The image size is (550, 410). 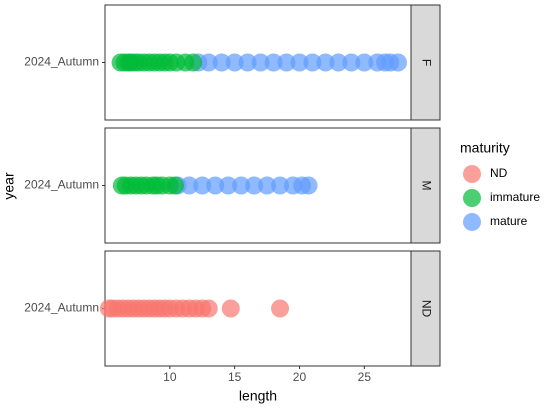 I want to click on y-axis-title: year, so click(x=9, y=186).